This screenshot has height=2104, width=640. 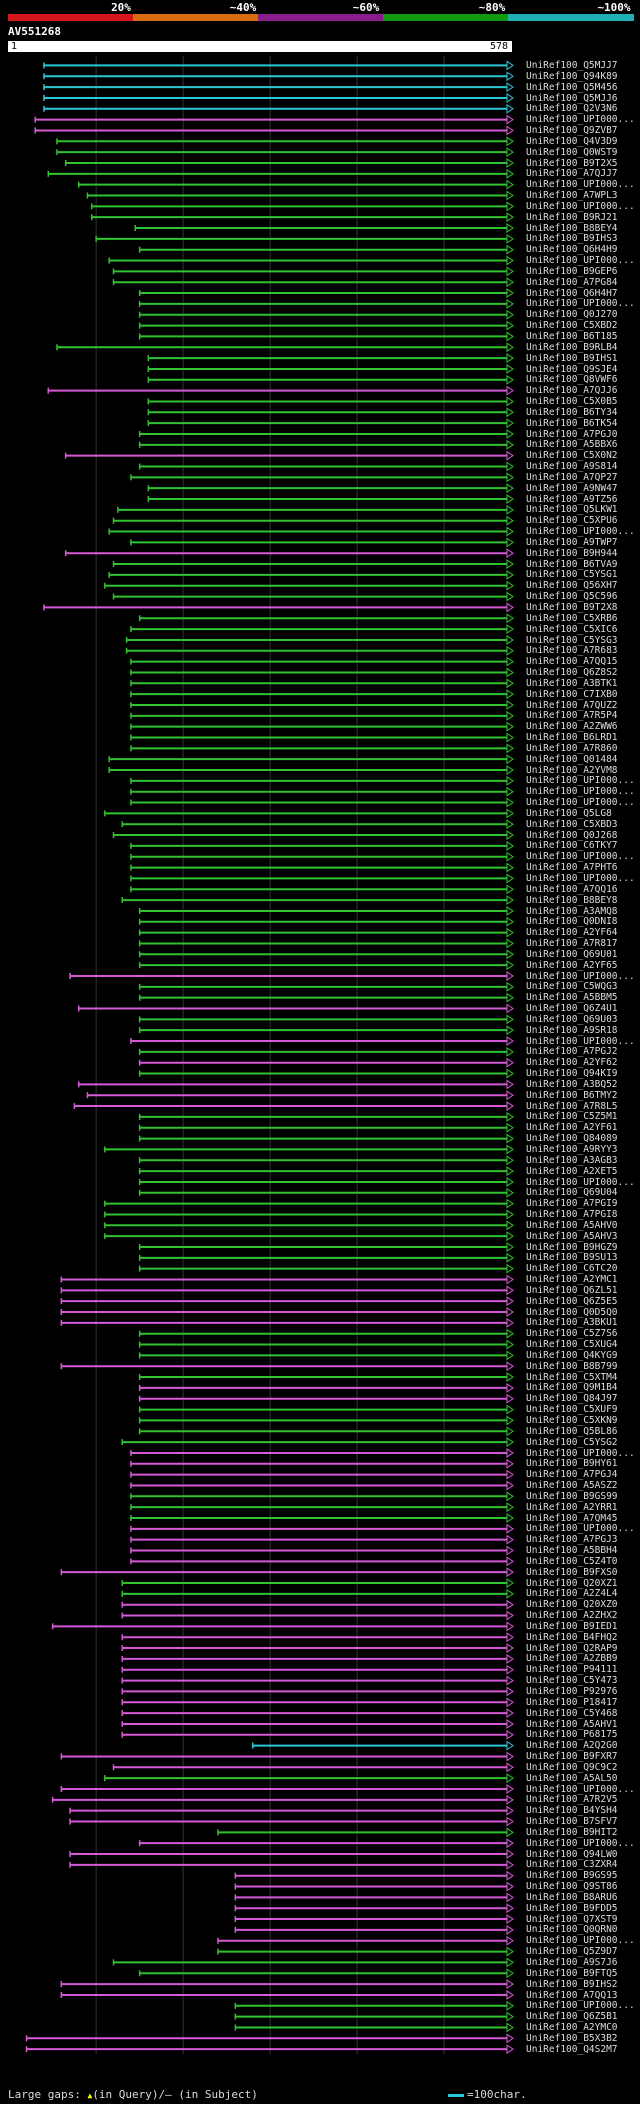 I want to click on hit-label: UniRef100_A3BQ52, so click(x=572, y=1084).